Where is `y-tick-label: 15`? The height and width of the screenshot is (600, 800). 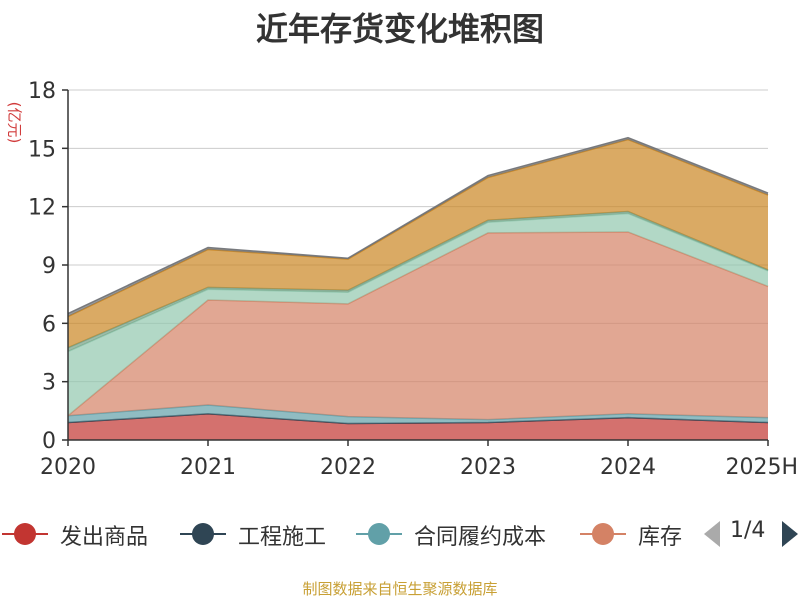 y-tick-label: 15 is located at coordinates (42, 149).